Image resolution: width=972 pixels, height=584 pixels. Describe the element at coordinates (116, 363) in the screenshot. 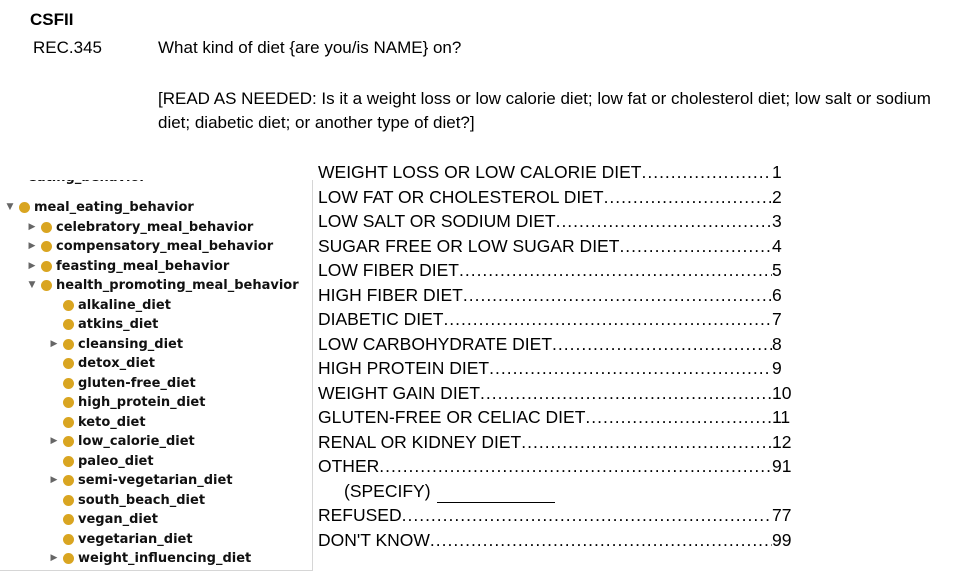

I see `tree-node-label: detox_diet` at that location.